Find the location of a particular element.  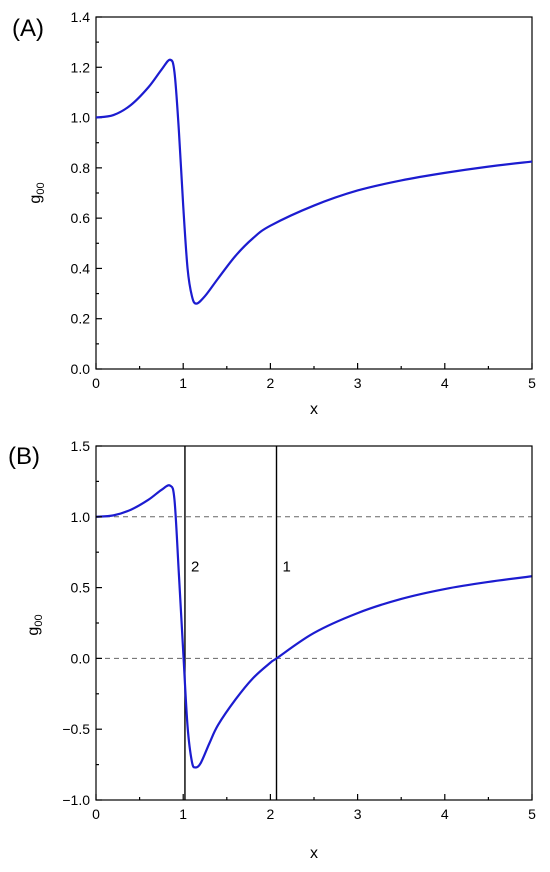

y-tick-label: −0.5 is located at coordinates (76, 729).